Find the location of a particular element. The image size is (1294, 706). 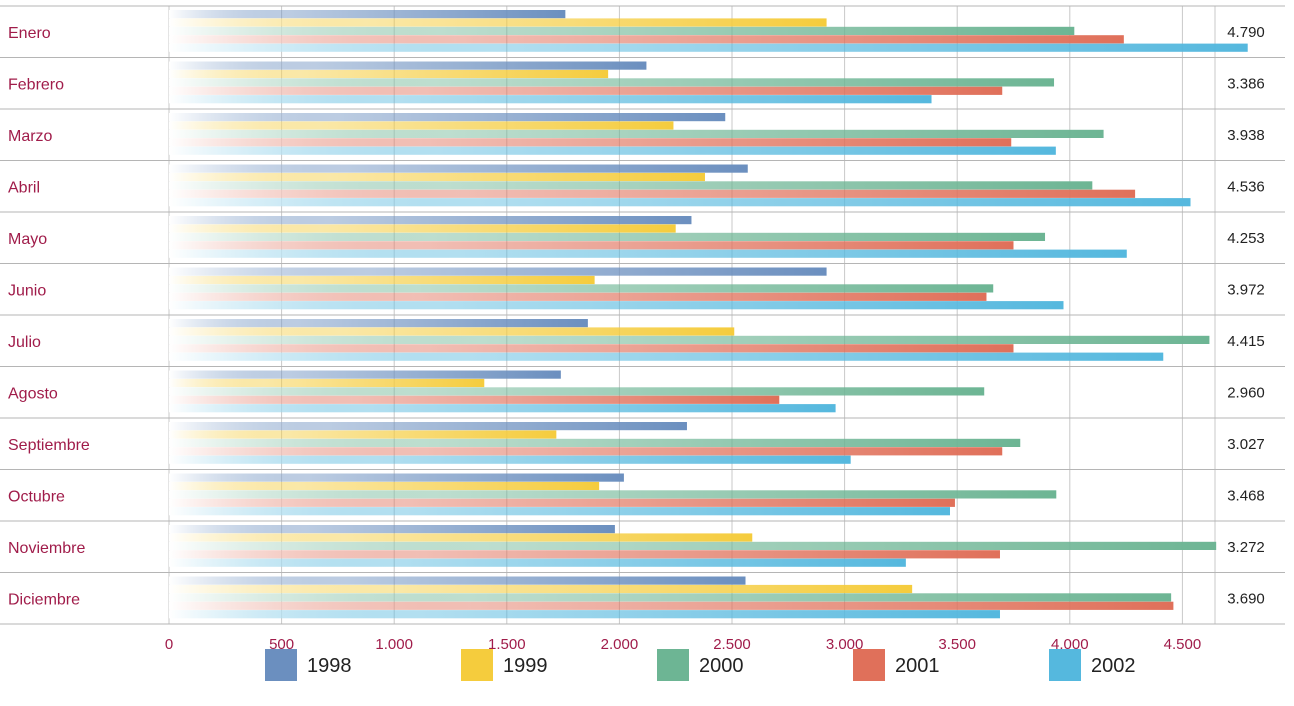

bar-2001-septiembre is located at coordinates (586, 451).